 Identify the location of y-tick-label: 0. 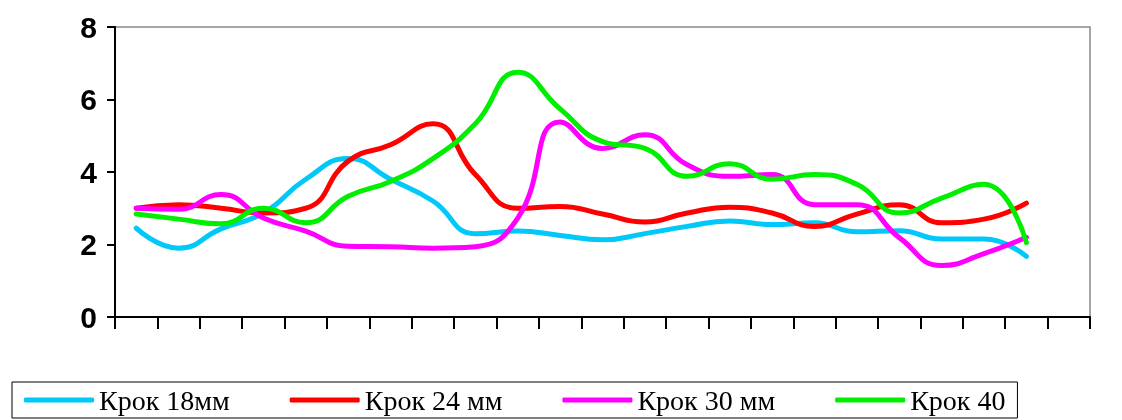
(88, 317).